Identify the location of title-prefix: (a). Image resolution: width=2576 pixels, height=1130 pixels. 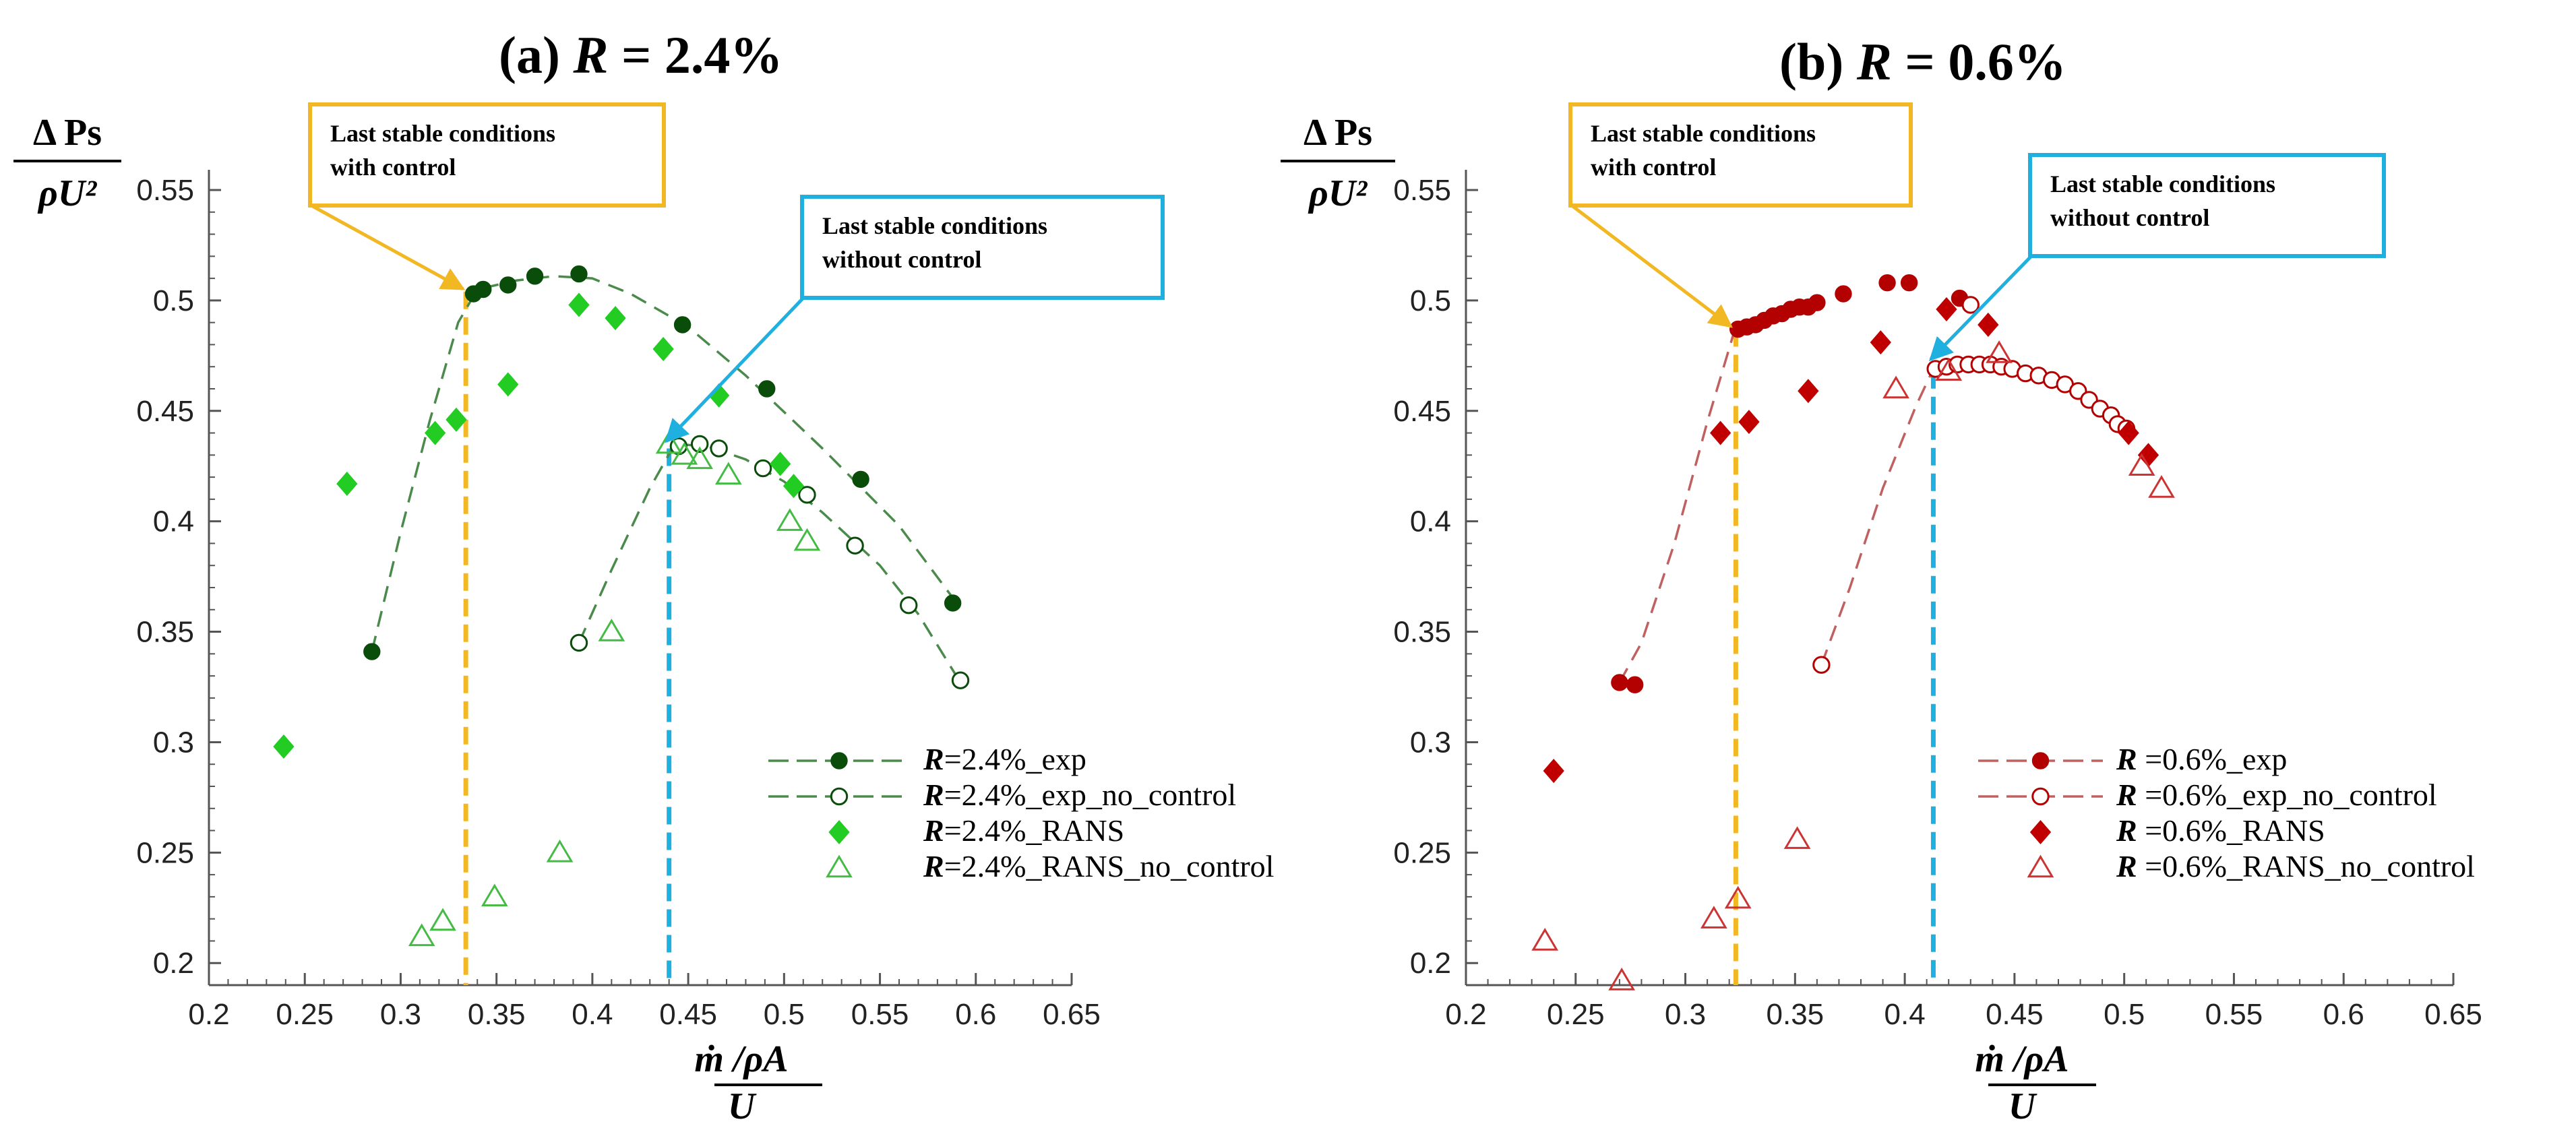
(536, 55).